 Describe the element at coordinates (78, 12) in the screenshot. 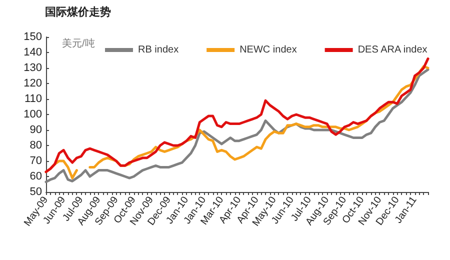

I see `chart-title: 国际煤价走势` at that location.